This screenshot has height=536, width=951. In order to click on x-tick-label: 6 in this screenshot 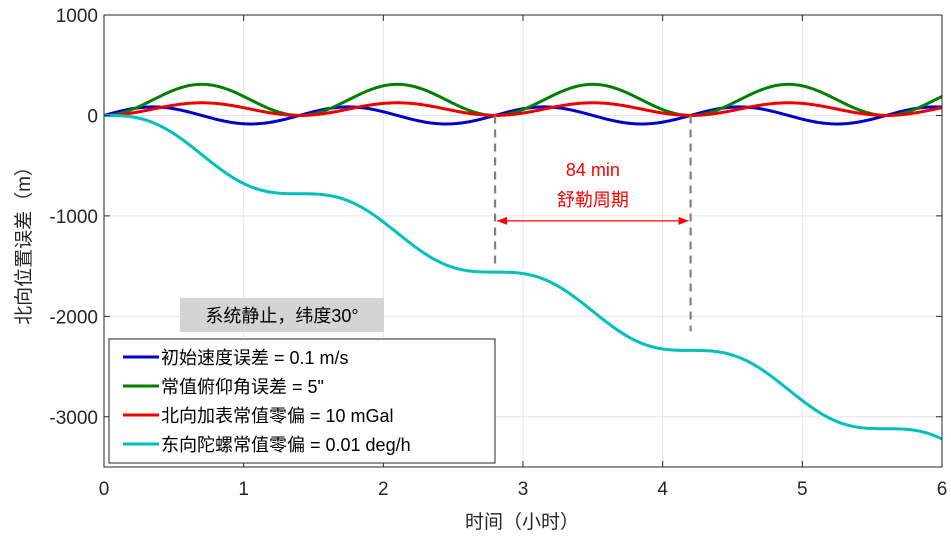, I will do `click(942, 489)`.